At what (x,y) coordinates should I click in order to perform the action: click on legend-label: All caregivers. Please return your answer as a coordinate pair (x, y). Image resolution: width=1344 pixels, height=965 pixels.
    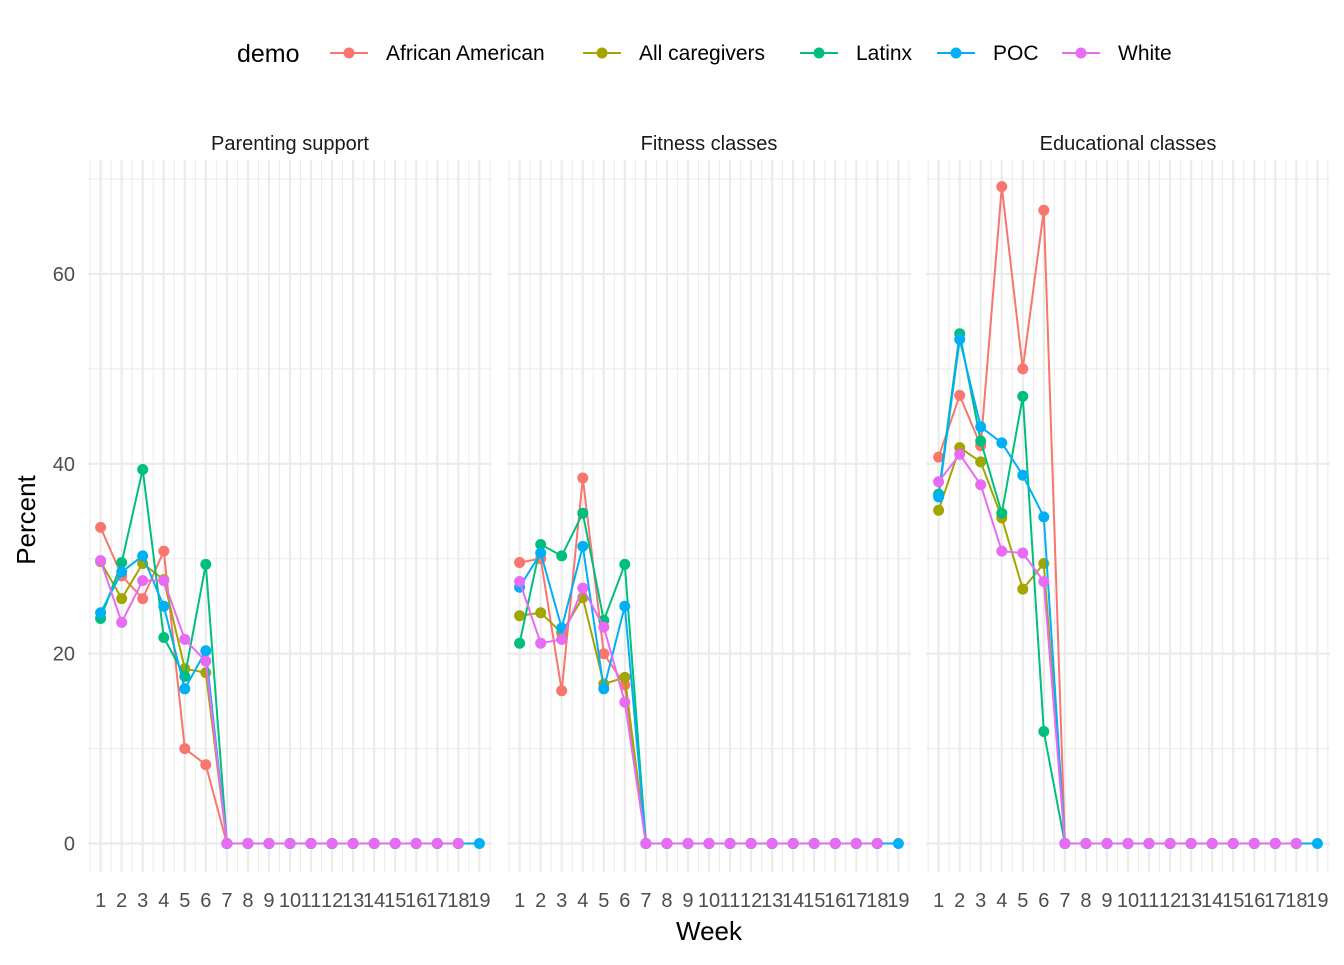
    Looking at the image, I should click on (702, 53).